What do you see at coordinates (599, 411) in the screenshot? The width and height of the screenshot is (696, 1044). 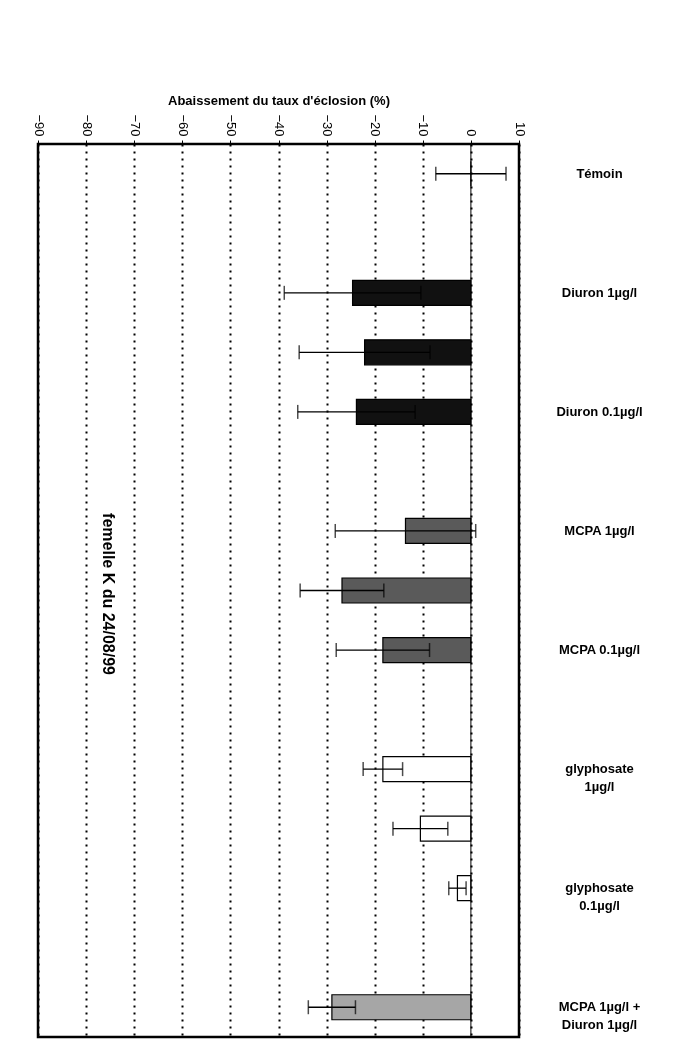 I see `y-tick-label: Diuron 0.1µg/l` at bounding box center [599, 411].